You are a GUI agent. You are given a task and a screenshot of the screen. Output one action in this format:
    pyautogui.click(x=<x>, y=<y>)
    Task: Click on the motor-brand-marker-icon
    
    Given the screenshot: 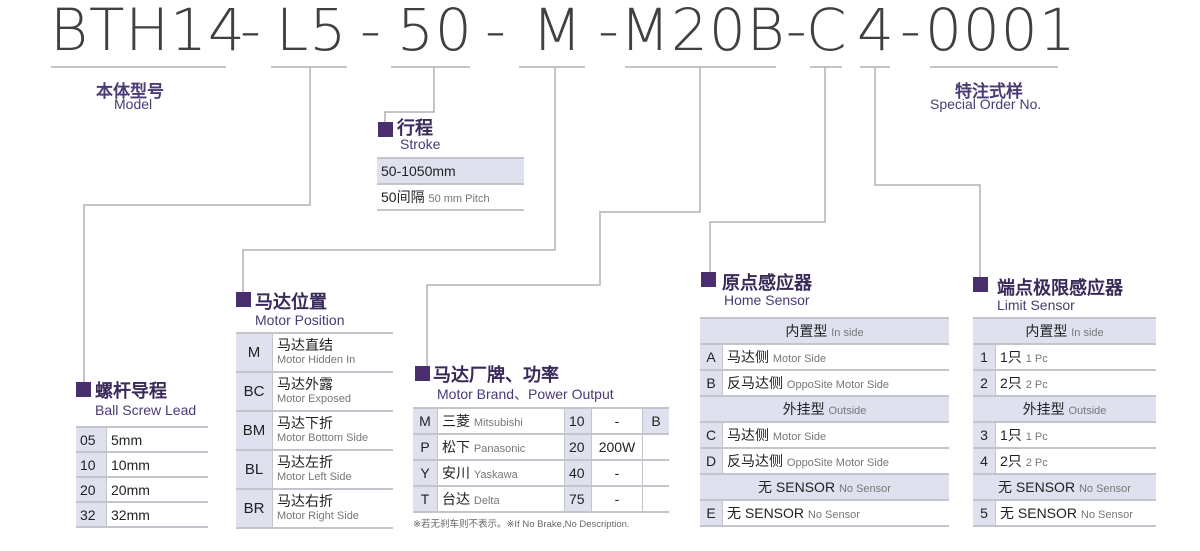 What is the action you would take?
    pyautogui.click(x=422, y=373)
    